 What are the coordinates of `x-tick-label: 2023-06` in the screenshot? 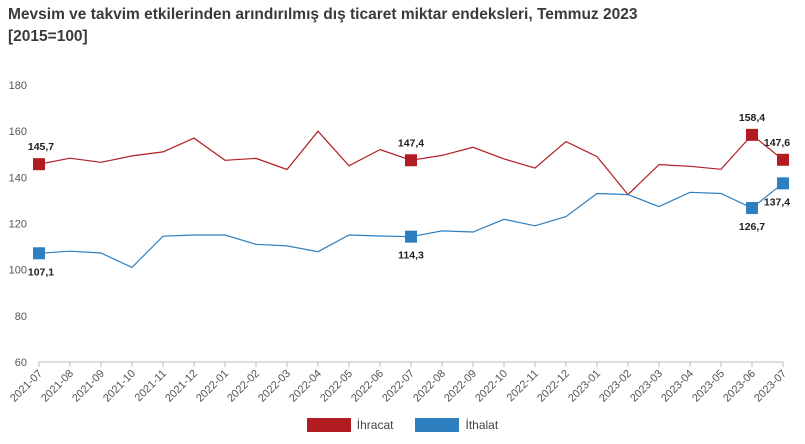 It's located at (739, 386).